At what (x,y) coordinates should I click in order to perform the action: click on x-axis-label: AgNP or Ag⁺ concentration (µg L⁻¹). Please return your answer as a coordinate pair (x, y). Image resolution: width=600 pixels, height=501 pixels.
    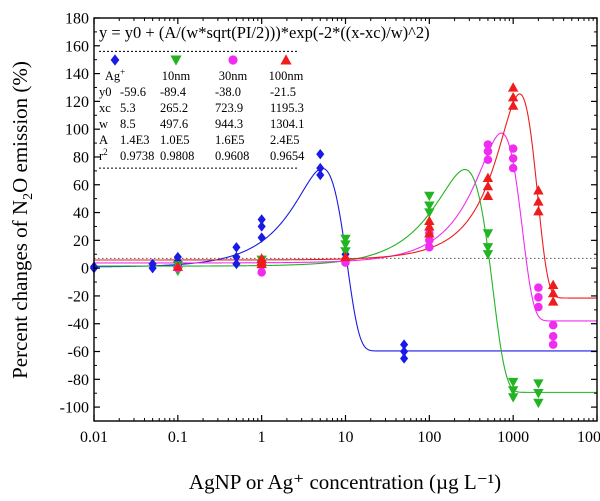
    Looking at the image, I should click on (345, 482).